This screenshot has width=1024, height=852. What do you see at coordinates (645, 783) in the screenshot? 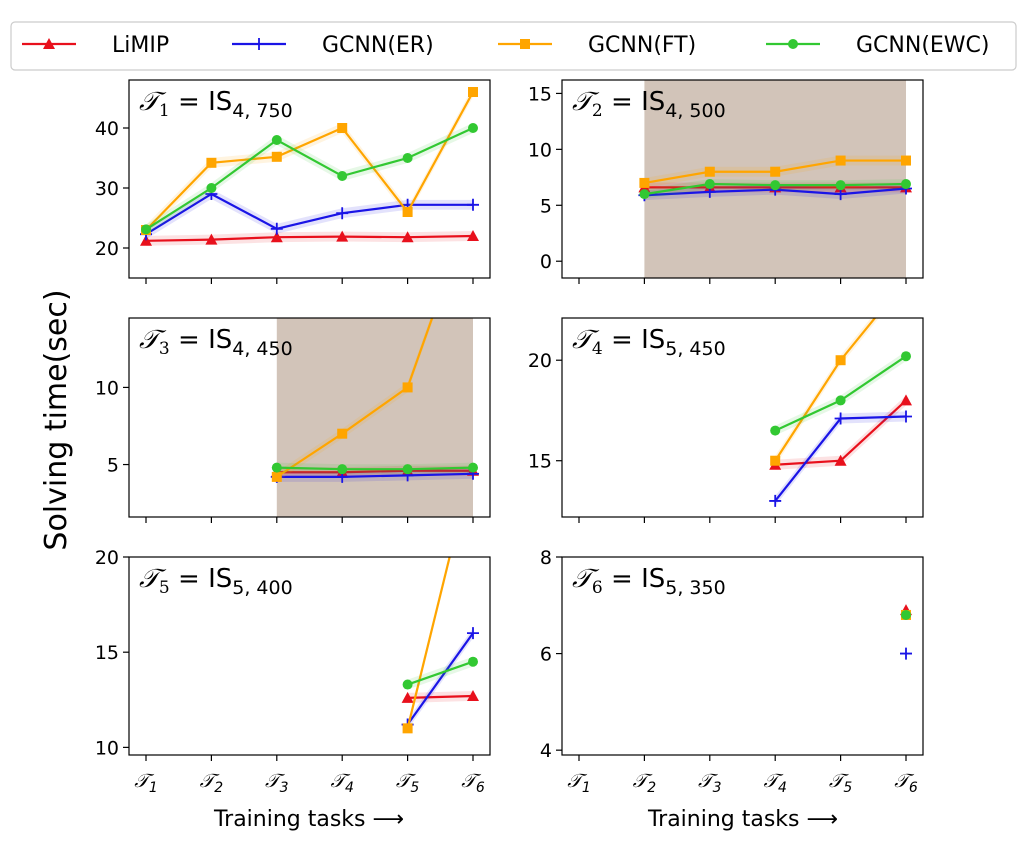
I see `x-tick-label: 𝒯2` at bounding box center [645, 783].